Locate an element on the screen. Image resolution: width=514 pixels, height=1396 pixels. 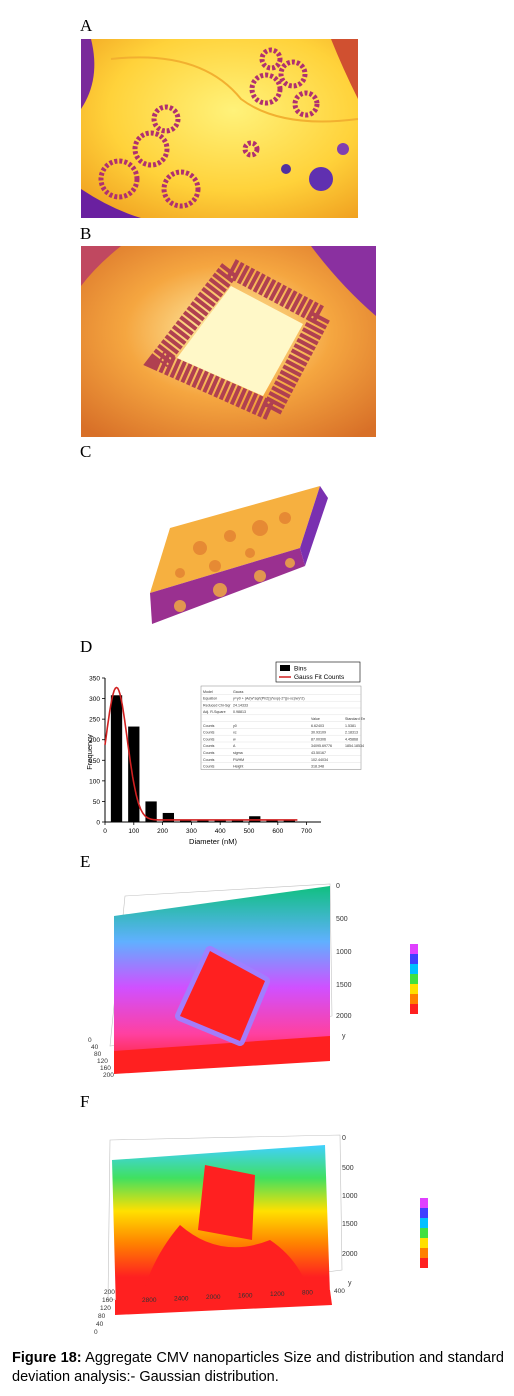
surface-f-y-tick: 1500 is located at coordinates (350, 1224).